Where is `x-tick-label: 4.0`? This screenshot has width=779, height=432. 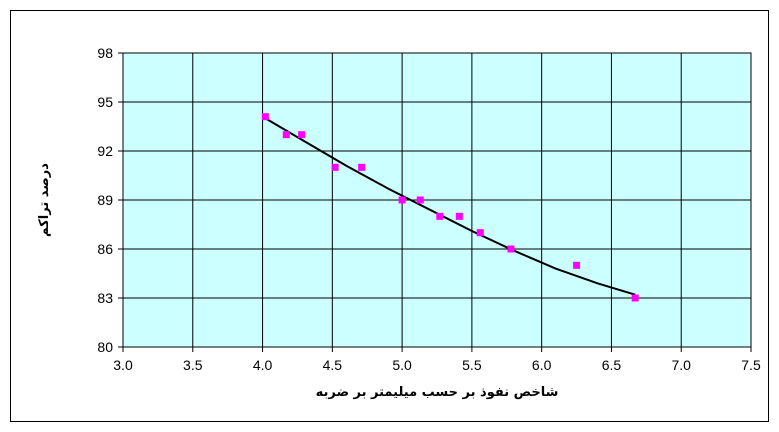 x-tick-label: 4.0 is located at coordinates (263, 365).